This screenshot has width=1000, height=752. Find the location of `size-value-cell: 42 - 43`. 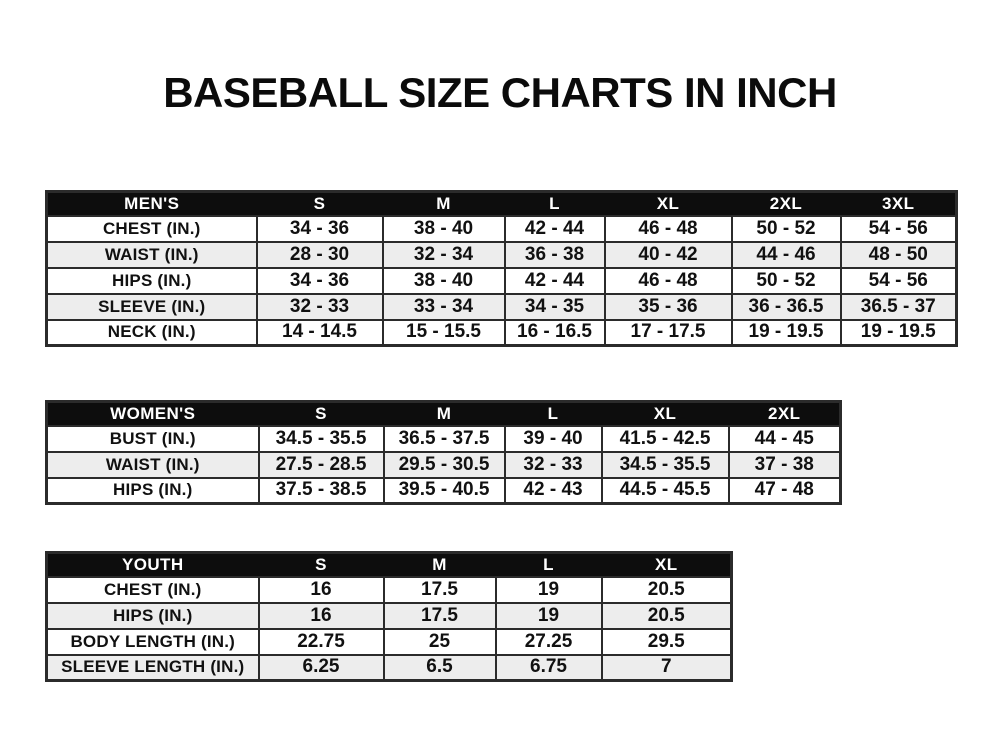

size-value-cell: 42 - 43 is located at coordinates (553, 490).